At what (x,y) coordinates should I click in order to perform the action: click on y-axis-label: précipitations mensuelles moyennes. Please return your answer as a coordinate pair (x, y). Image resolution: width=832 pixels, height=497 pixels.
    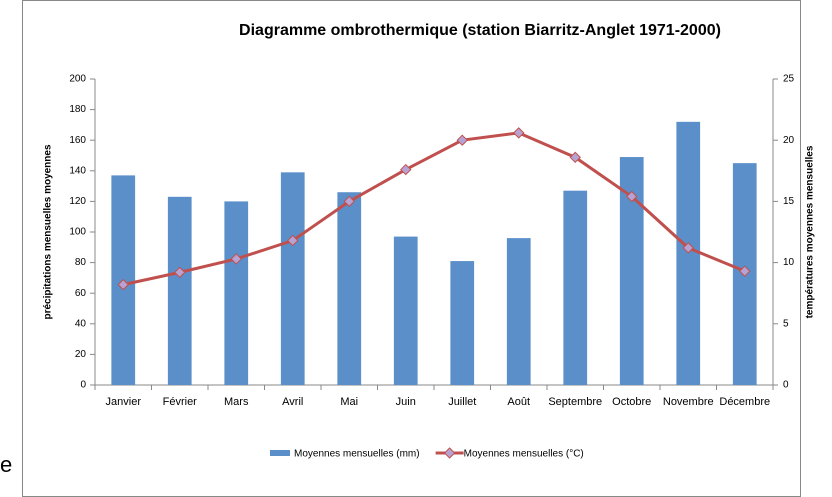
    Looking at the image, I should click on (48, 231).